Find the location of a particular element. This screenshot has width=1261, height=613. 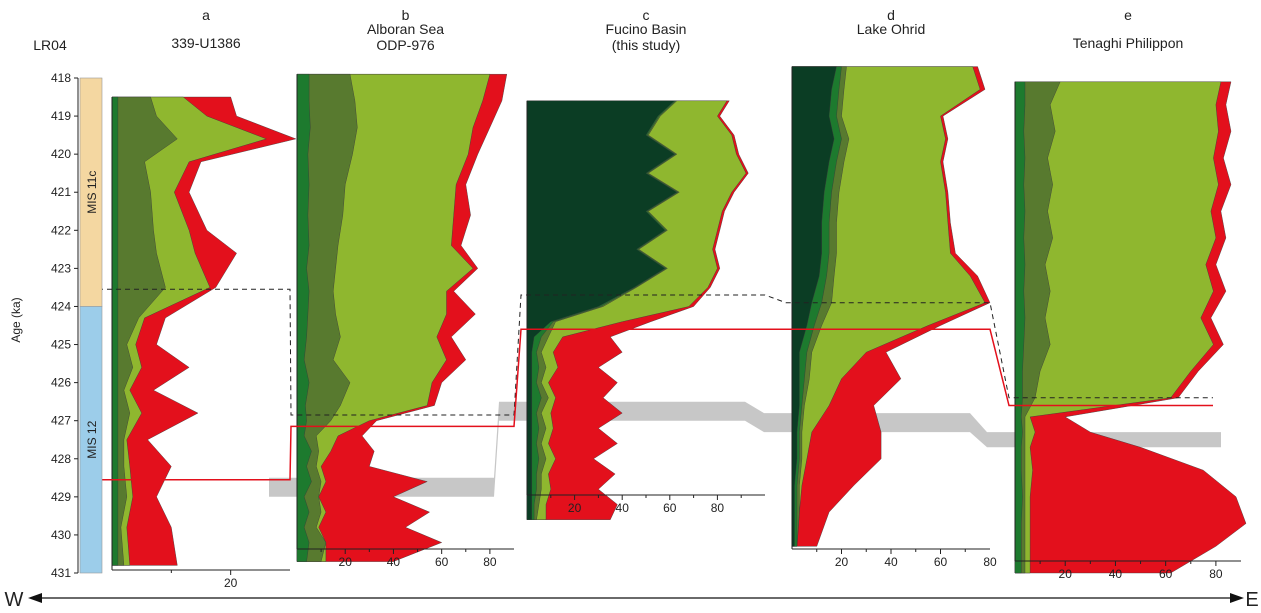

panel-b-x-tick-label-40: 40 is located at coordinates (394, 562).